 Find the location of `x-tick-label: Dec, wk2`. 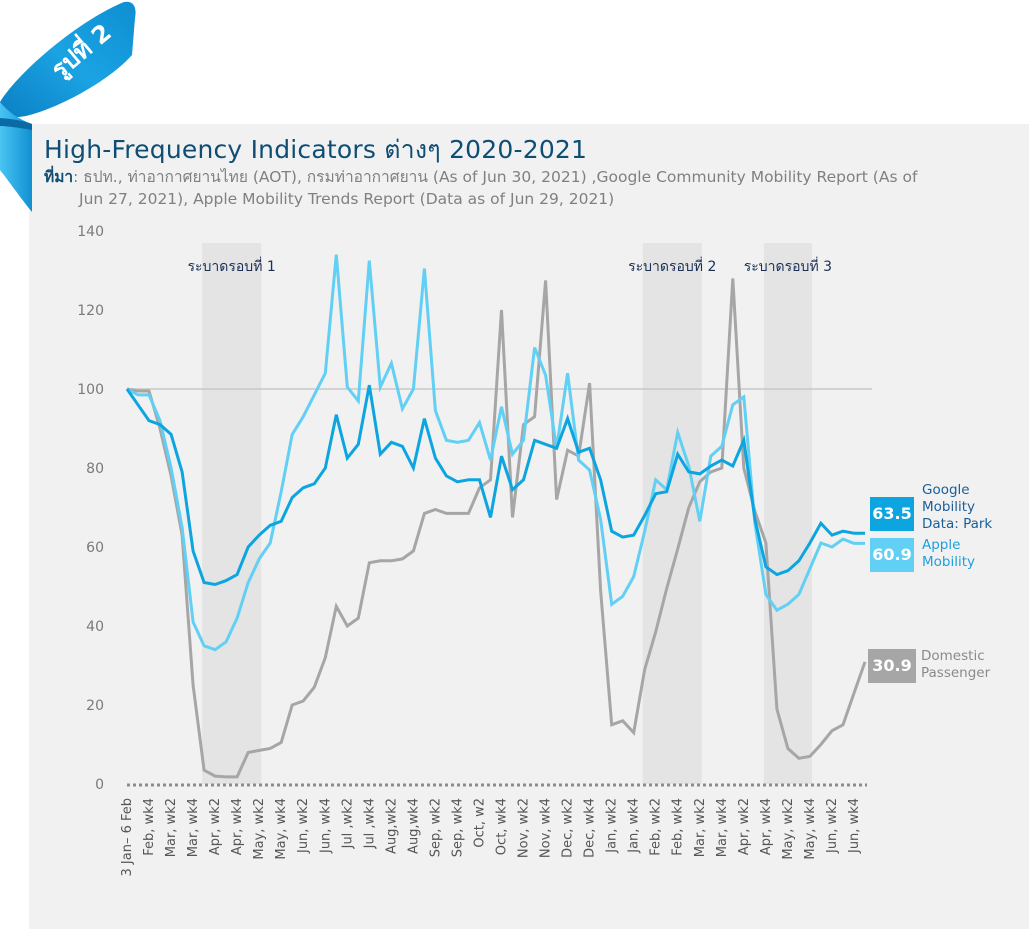

x-tick-label: Dec, wk2 is located at coordinates (568, 828).